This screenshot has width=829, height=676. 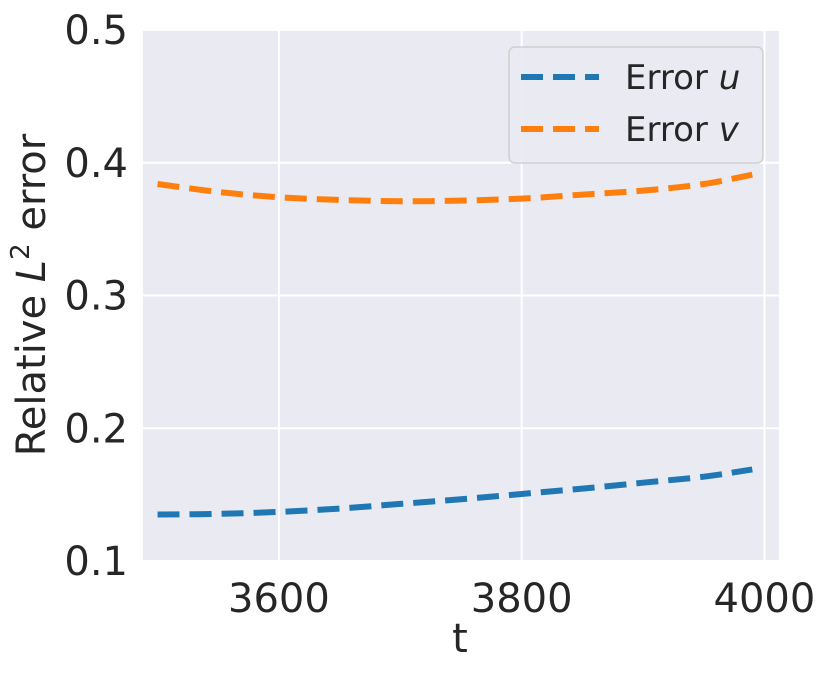 I want to click on legend-label-v: Error v, so click(x=682, y=130).